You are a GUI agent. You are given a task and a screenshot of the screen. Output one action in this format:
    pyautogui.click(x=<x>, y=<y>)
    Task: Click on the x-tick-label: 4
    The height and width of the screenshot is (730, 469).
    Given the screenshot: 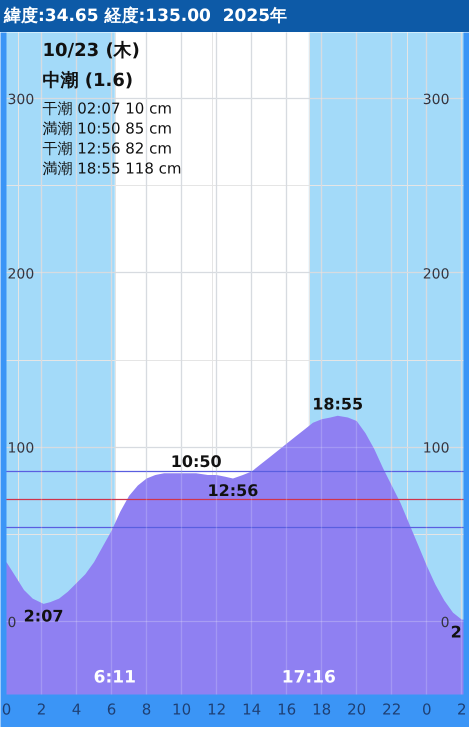 What is the action you would take?
    pyautogui.click(x=77, y=709)
    